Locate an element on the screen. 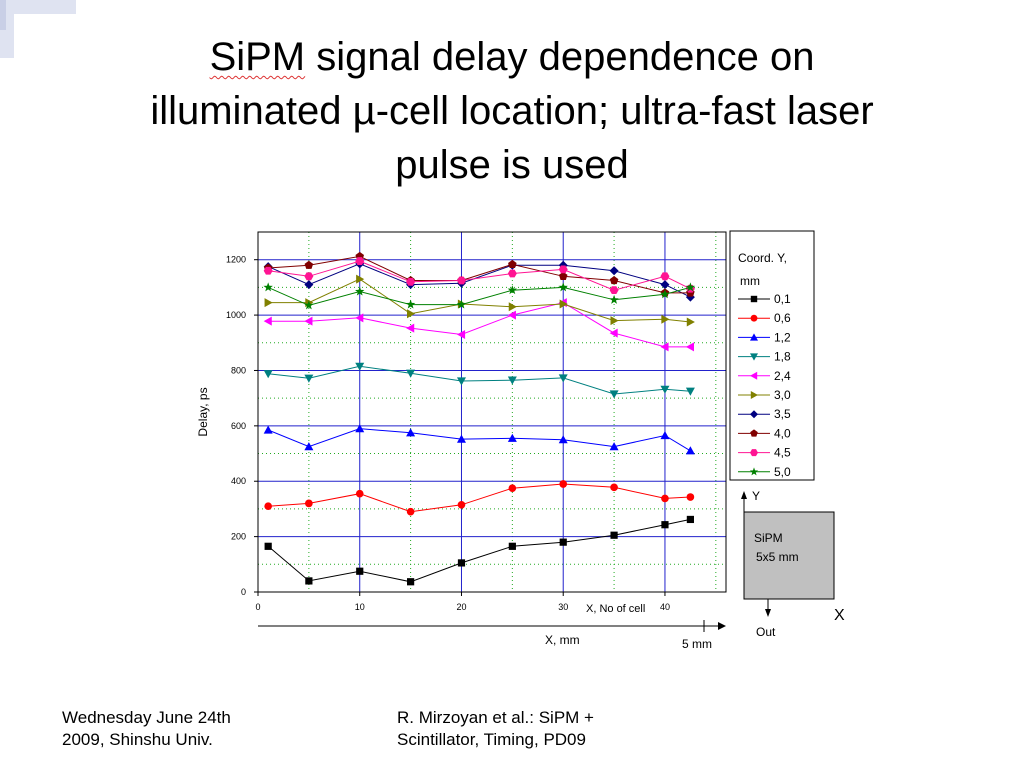 The image size is (1024, 768). legend-label: 1,2 is located at coordinates (782, 337).